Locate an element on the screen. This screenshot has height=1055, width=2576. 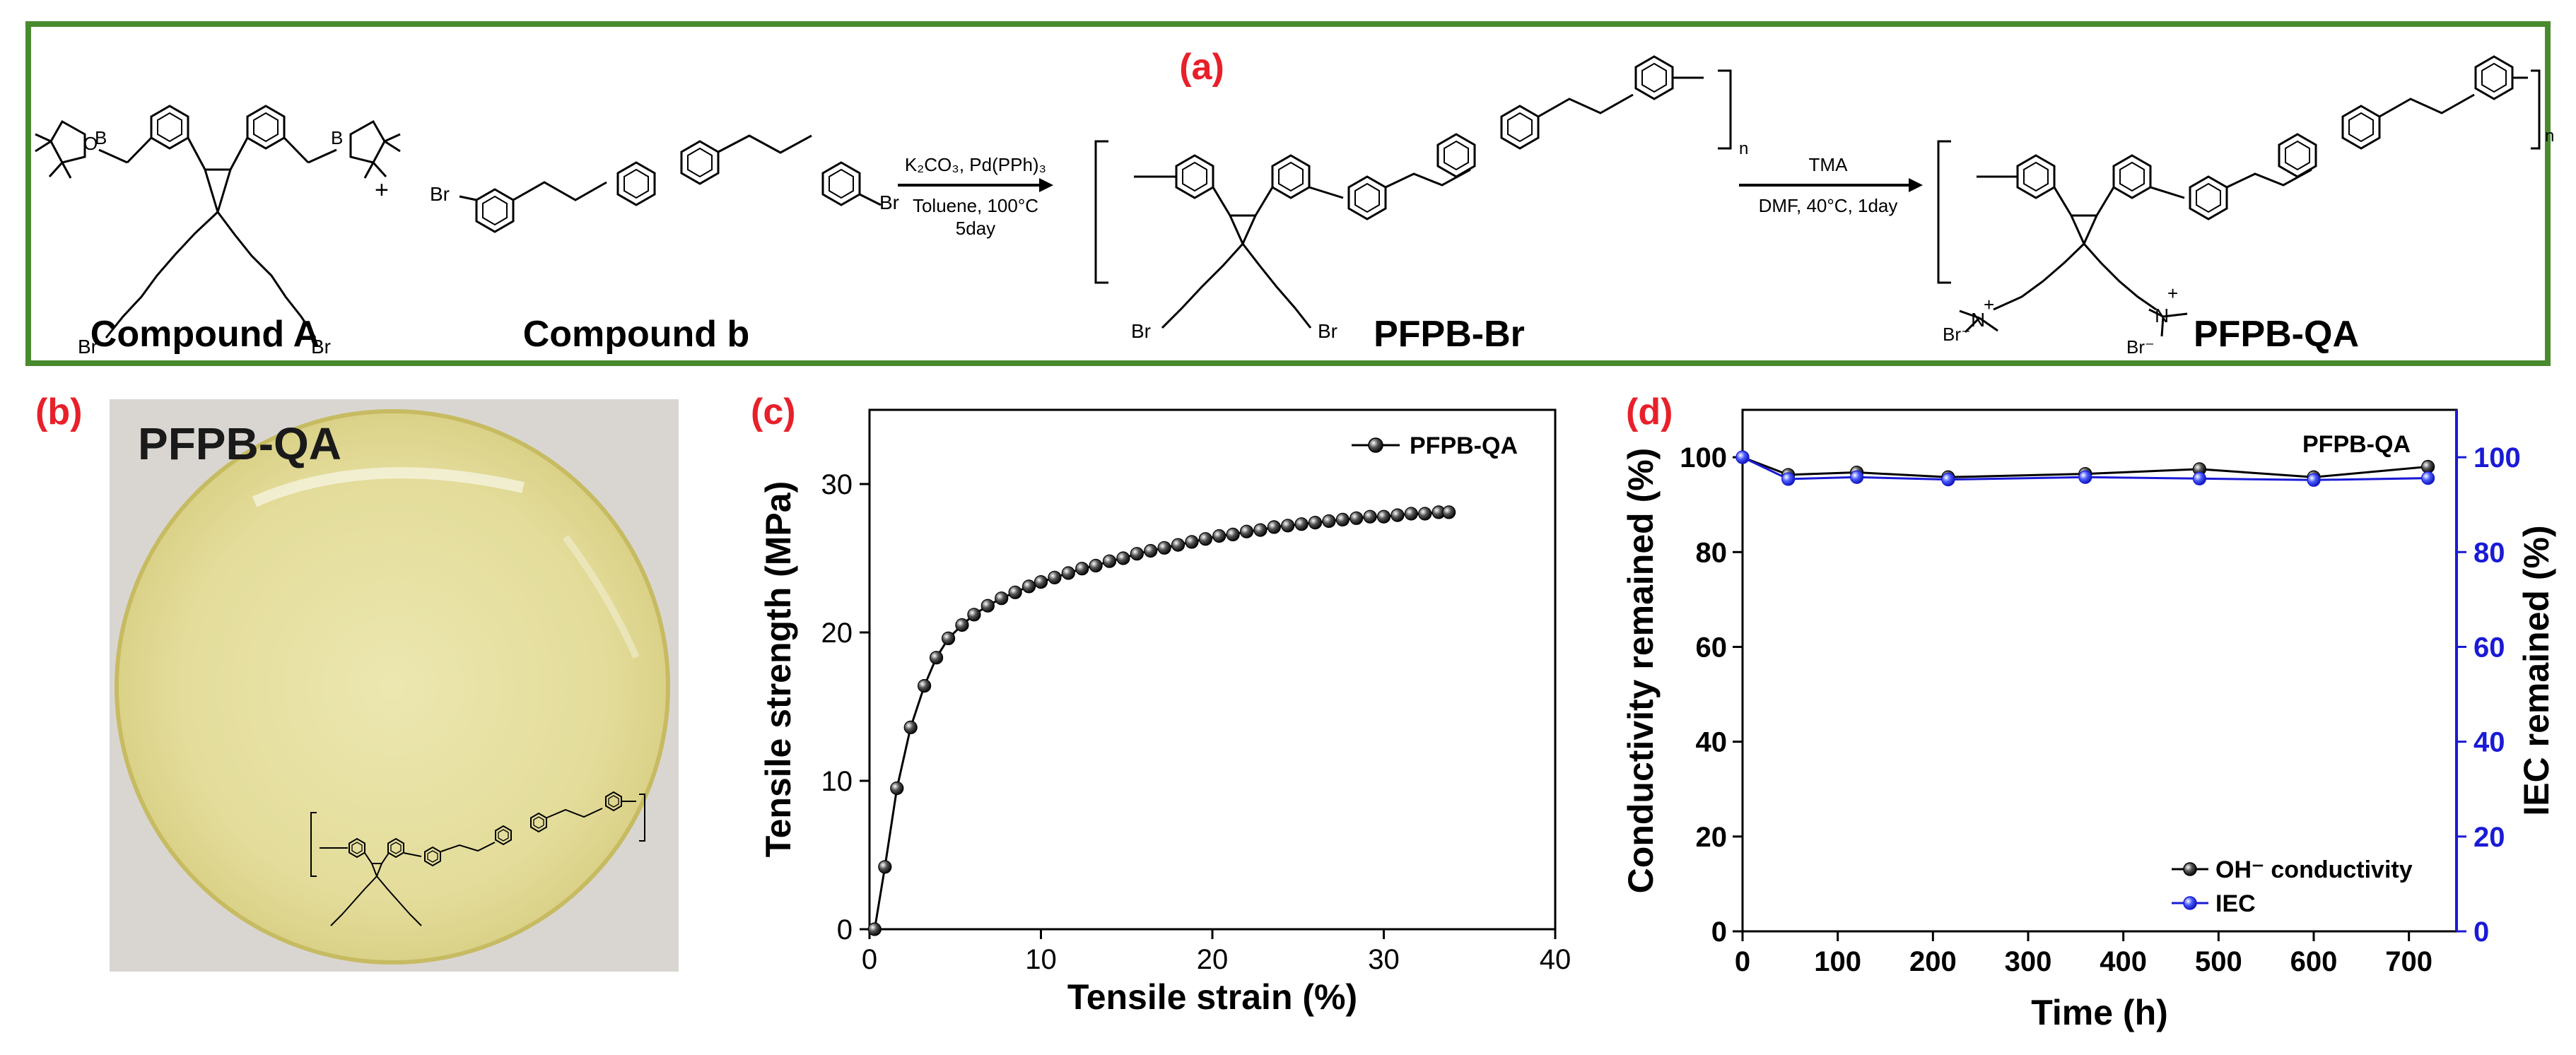
y2-tick-label: 40 is located at coordinates (2489, 742).